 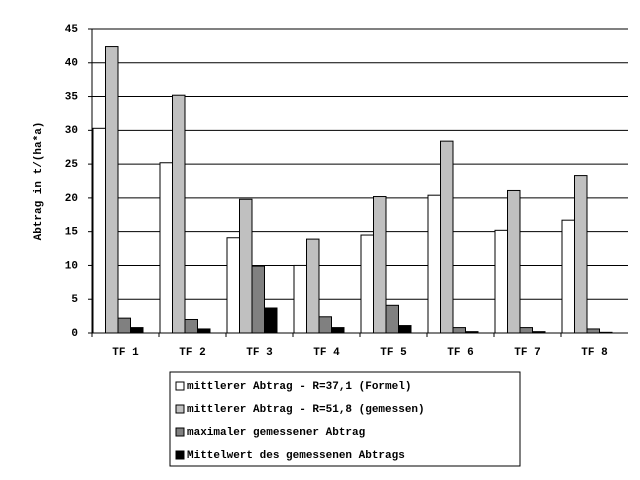 I want to click on y-tick-label: 5, so click(x=74, y=300).